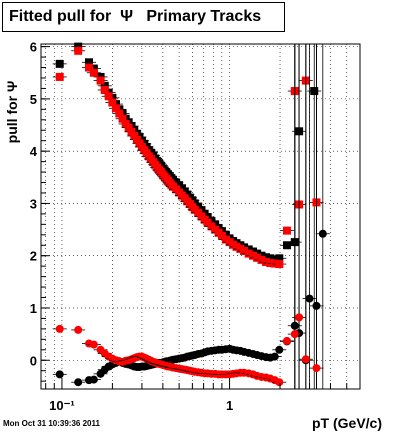  I want to click on x-tick-label: 10⁻¹, so click(62, 405).